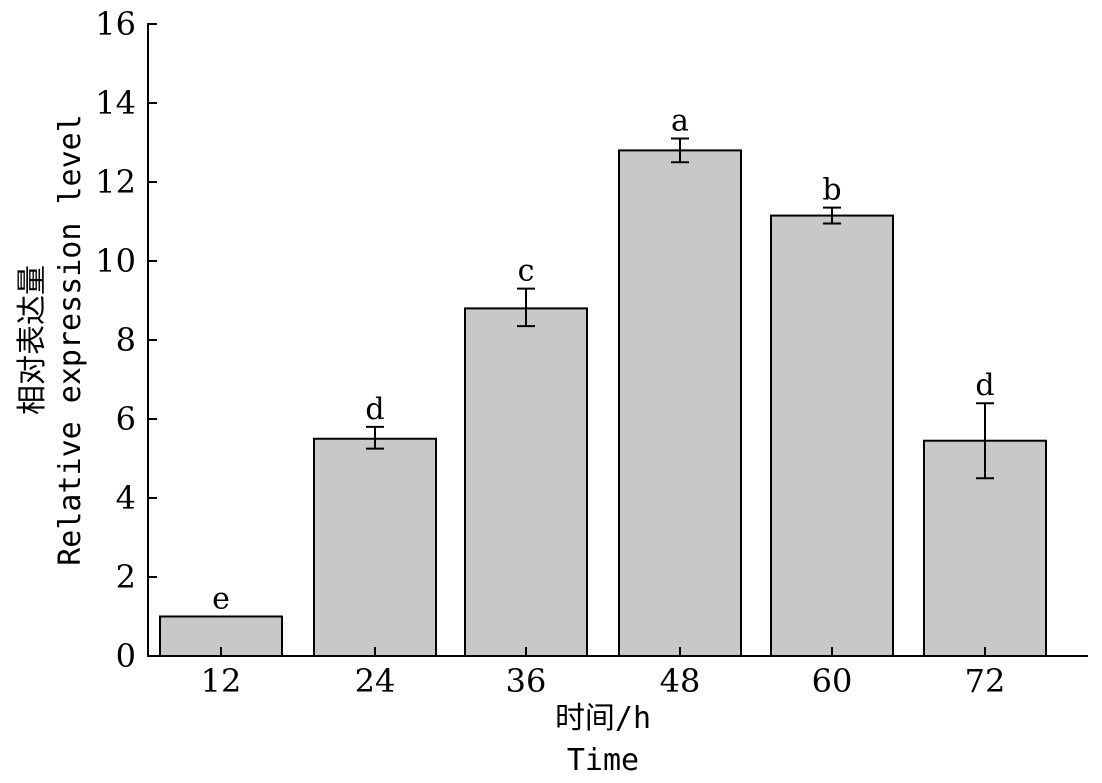 Image resolution: width=1102 pixels, height=783 pixels. Describe the element at coordinates (984, 385) in the screenshot. I see `significance-label-72: d` at that location.